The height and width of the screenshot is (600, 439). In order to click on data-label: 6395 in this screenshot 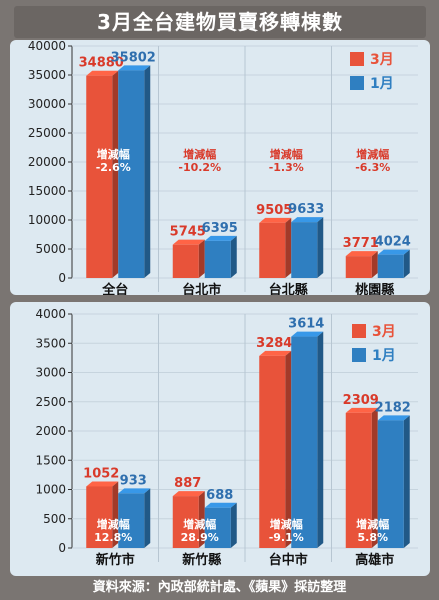, I will do `click(220, 228)`.